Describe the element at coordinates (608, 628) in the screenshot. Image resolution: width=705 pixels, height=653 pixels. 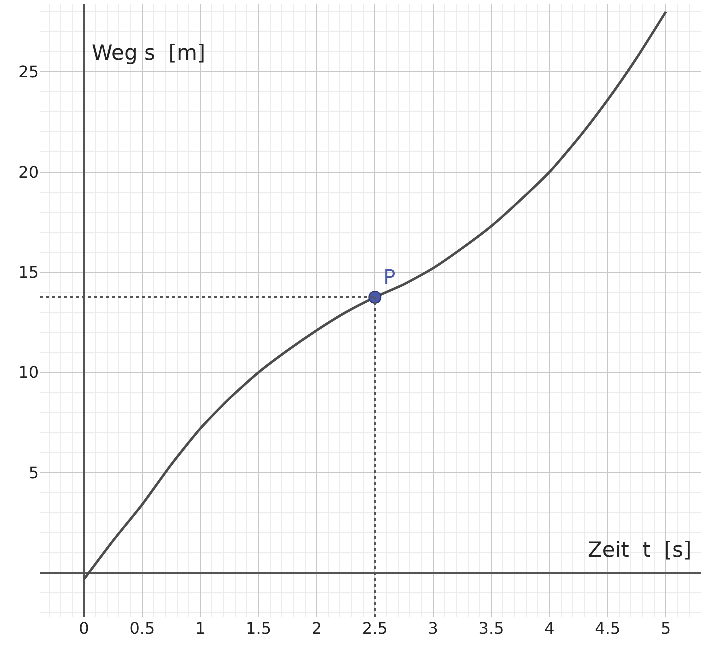
I see `x-tick-label: 4.5` at that location.